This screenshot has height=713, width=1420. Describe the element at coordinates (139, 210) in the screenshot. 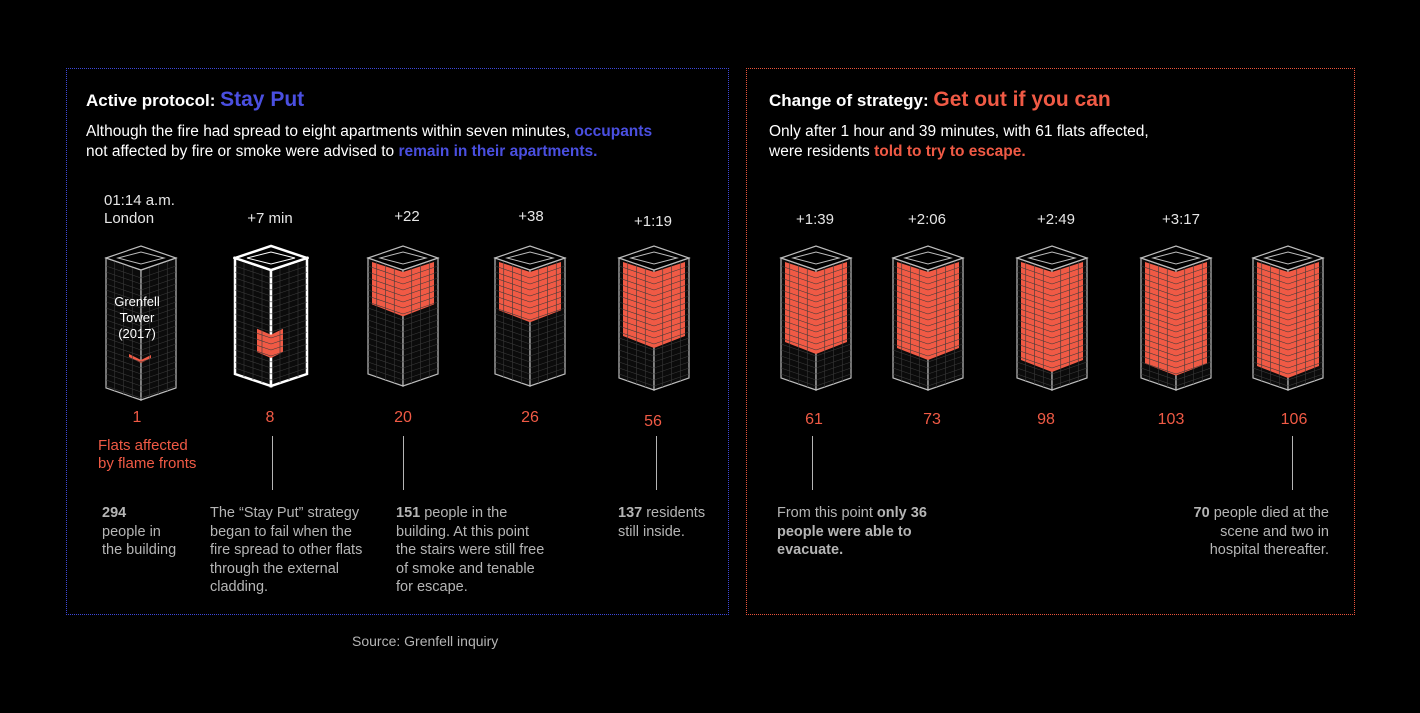

I see `time-label-0: 01:14 a.m. London` at that location.